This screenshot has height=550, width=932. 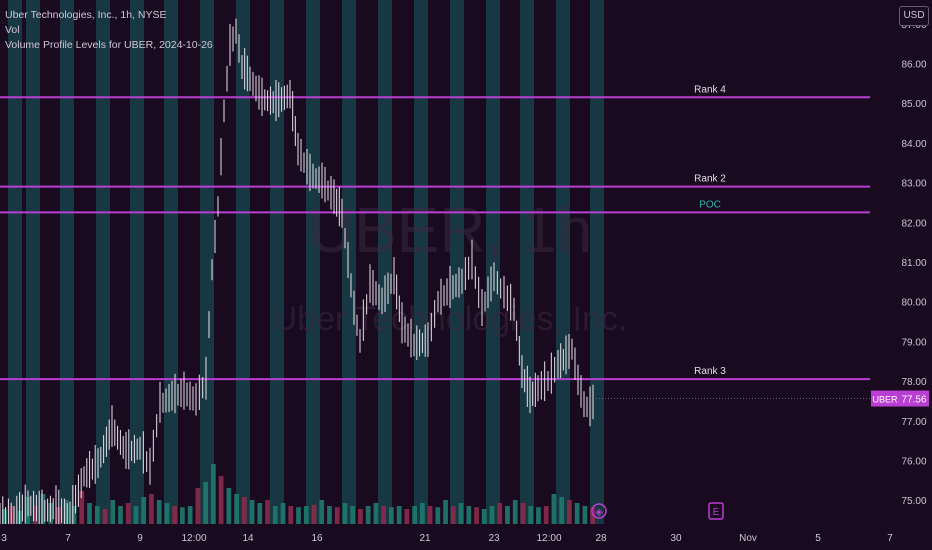 I want to click on volume-indicator-label: Vol, so click(x=12, y=30).